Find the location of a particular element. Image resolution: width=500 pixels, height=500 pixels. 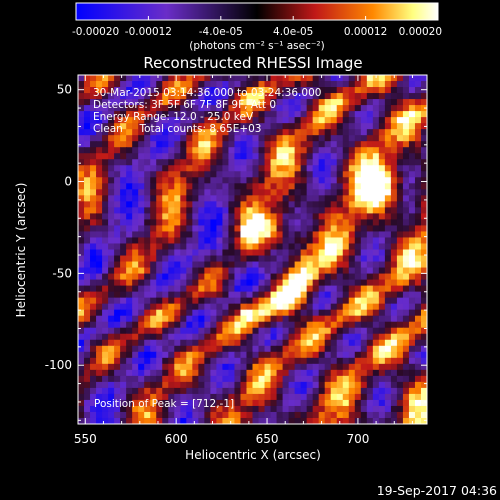

annotation-detectors: Detectors: 3F 5F 6F 7F 8F 9F, Att 0 is located at coordinates (184, 105).